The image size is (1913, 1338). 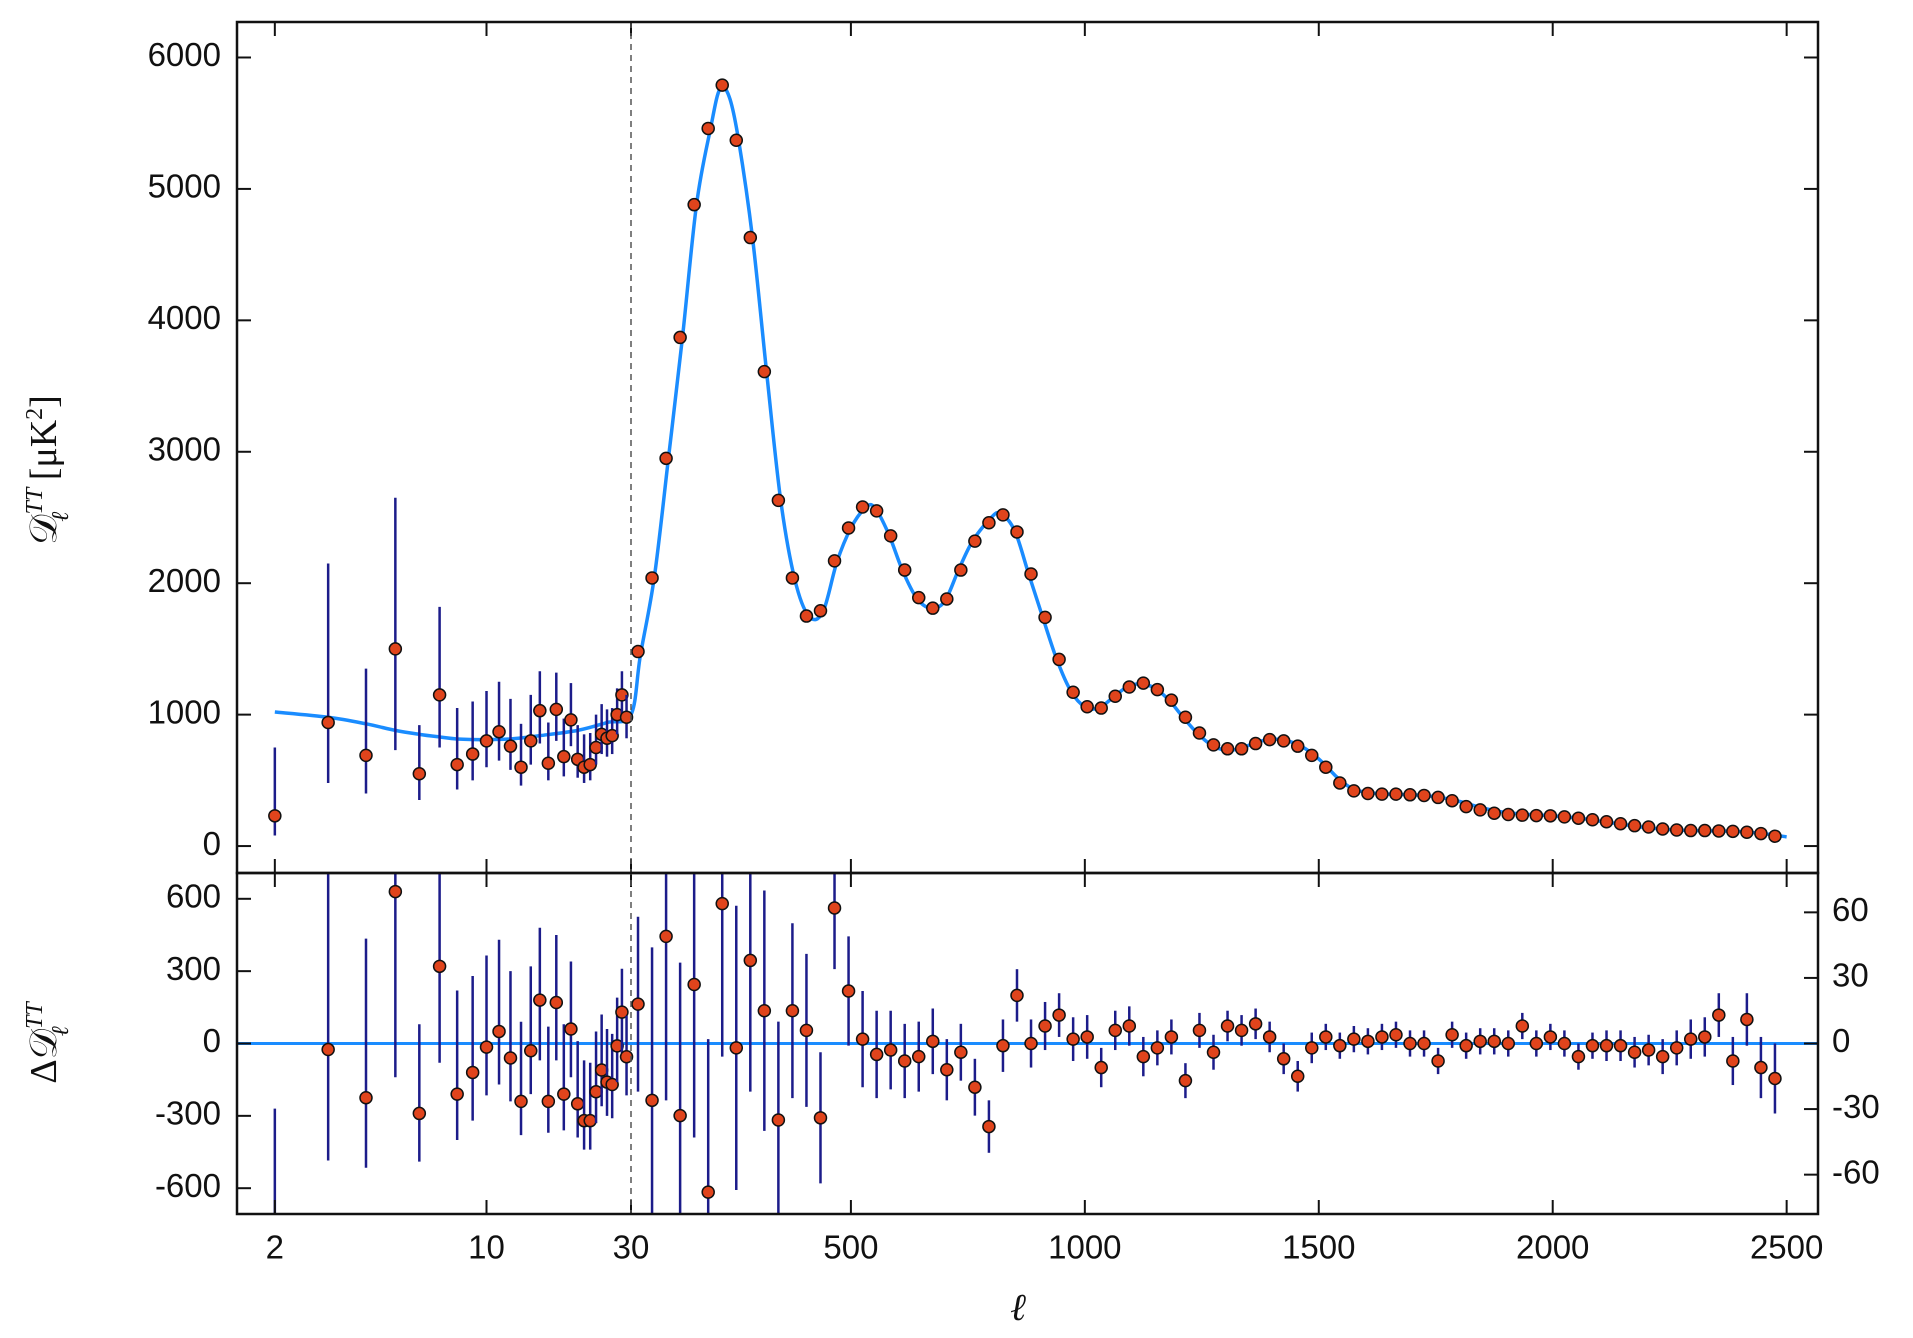 What do you see at coordinates (1786, 1247) in the screenshot?
I see `x-tick-label: 2500` at bounding box center [1786, 1247].